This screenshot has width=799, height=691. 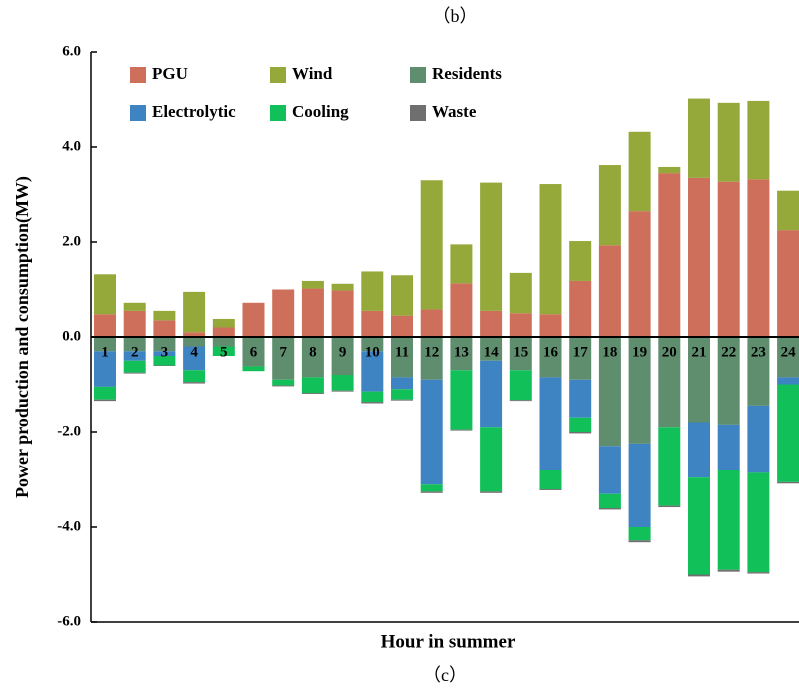 I want to click on x-tick-label: 16, so click(x=551, y=352).